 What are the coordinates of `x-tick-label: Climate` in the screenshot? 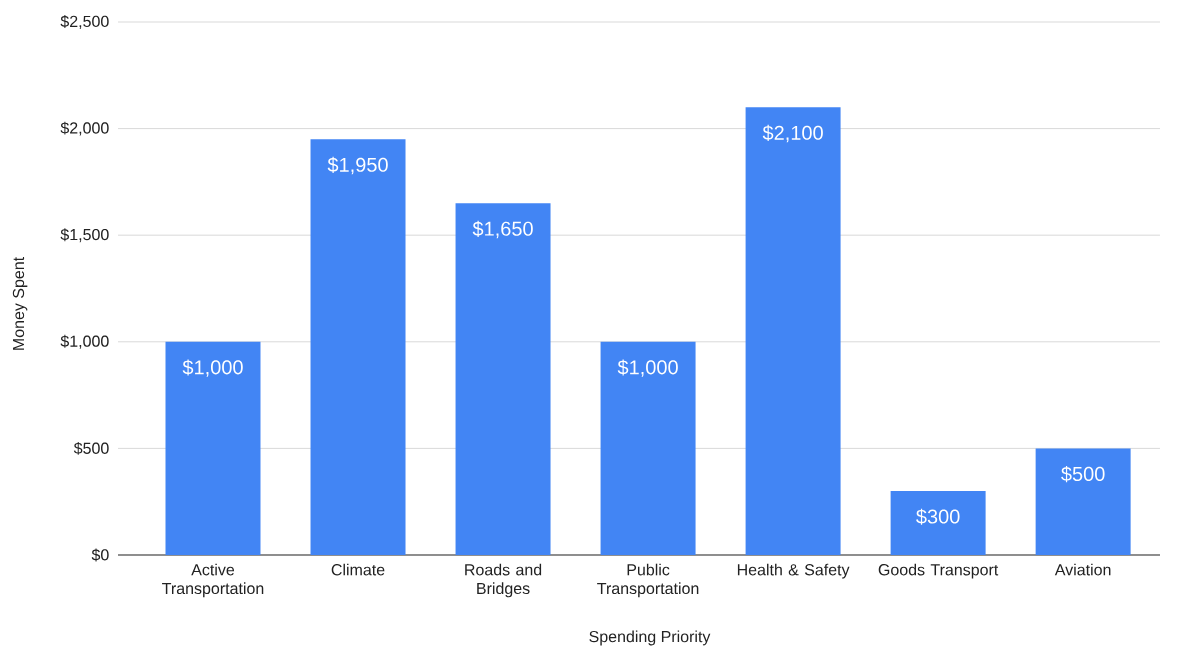 It's located at (358, 569).